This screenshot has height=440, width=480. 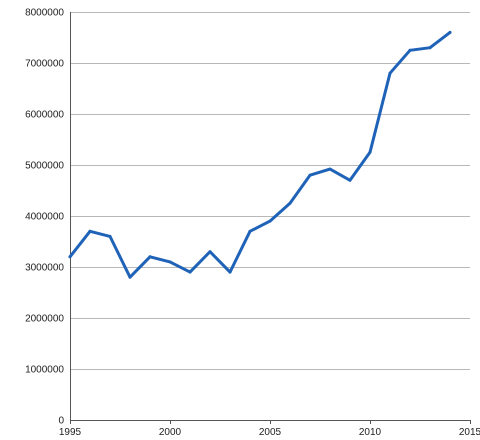 I want to click on x-axis-tick-labels: 1995 2000 2005 2010 2015, so click(x=269, y=432).